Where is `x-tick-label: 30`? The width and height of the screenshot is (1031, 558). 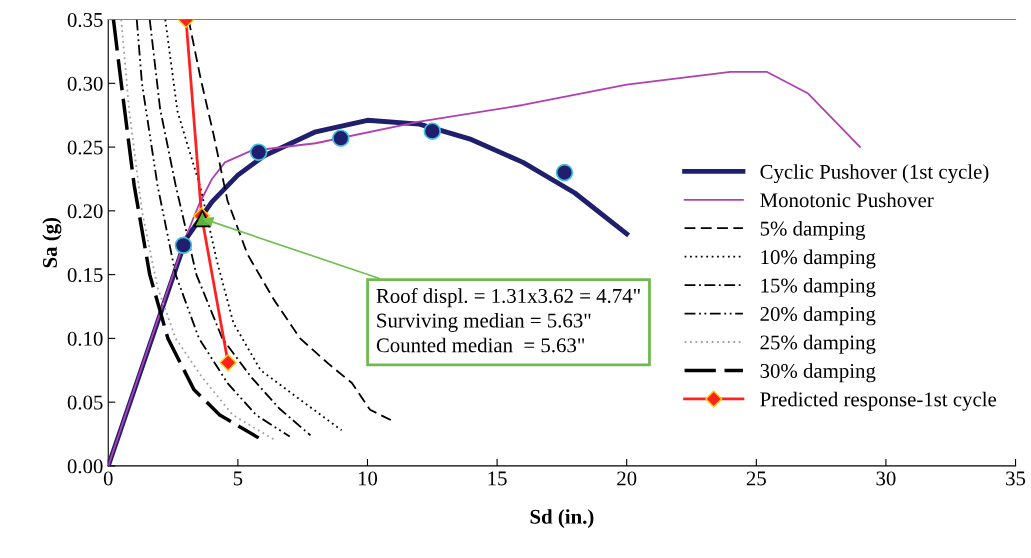 x-tick-label: 30 is located at coordinates (886, 478).